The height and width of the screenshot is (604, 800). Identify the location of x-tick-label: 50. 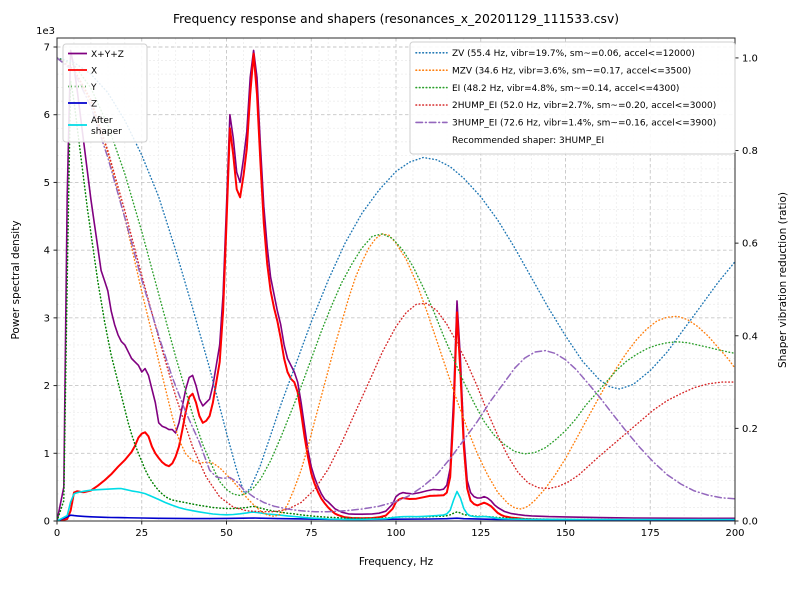
(226, 533).